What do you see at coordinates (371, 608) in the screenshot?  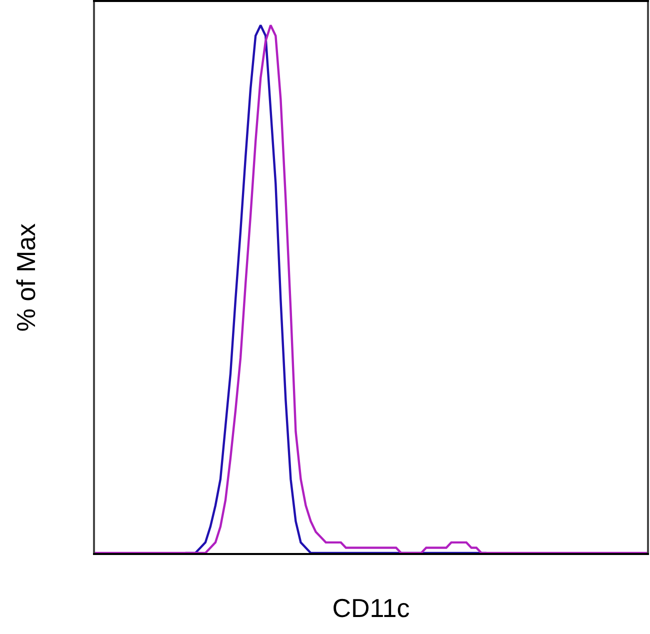 I see `x-axis-title: CD11c` at bounding box center [371, 608].